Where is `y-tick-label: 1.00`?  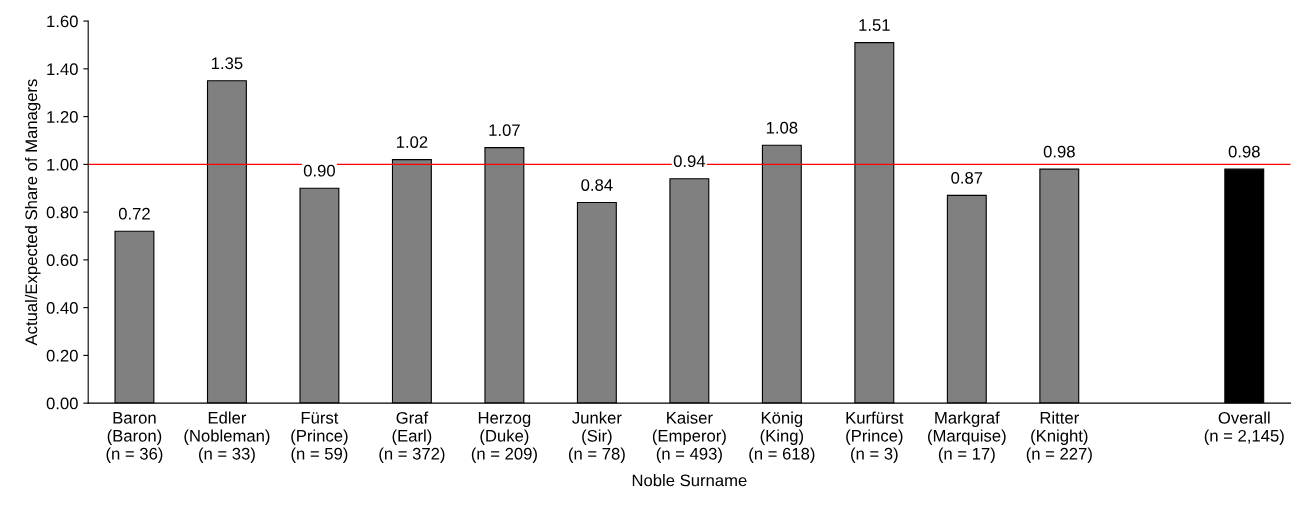 y-tick-label: 1.00 is located at coordinates (62, 164).